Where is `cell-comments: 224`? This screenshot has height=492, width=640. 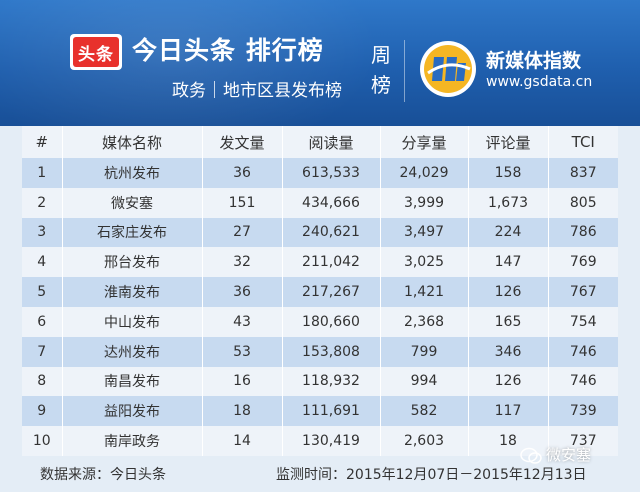
cell-comments: 224 is located at coordinates (508, 232).